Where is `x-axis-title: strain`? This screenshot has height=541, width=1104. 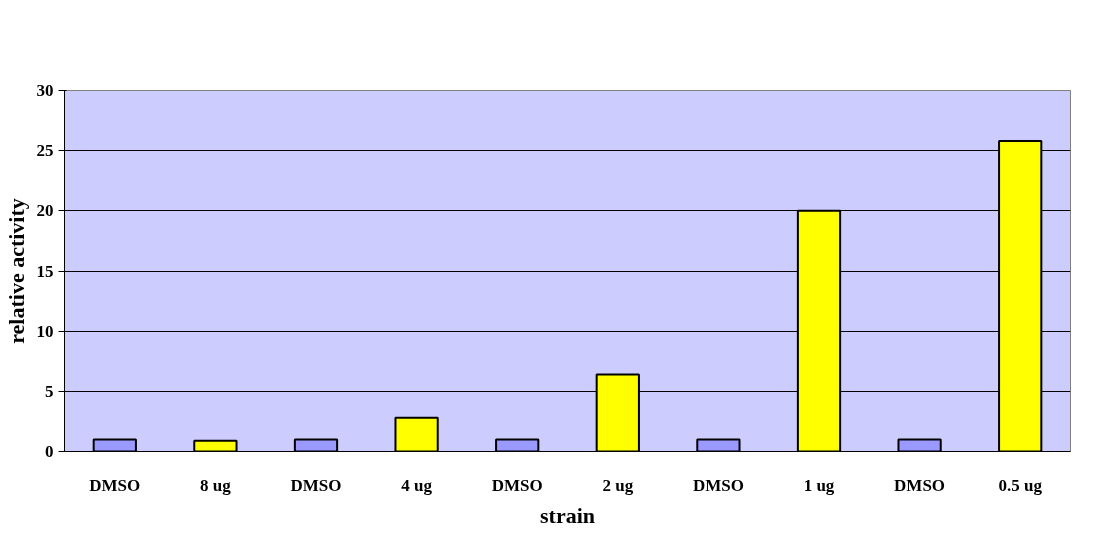
x-axis-title: strain is located at coordinates (567, 515).